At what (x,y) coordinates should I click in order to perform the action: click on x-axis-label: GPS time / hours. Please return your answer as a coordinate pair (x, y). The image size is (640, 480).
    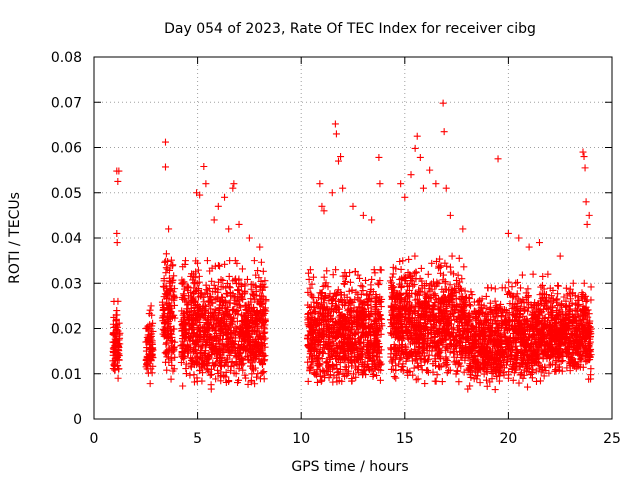
    Looking at the image, I should click on (349, 467).